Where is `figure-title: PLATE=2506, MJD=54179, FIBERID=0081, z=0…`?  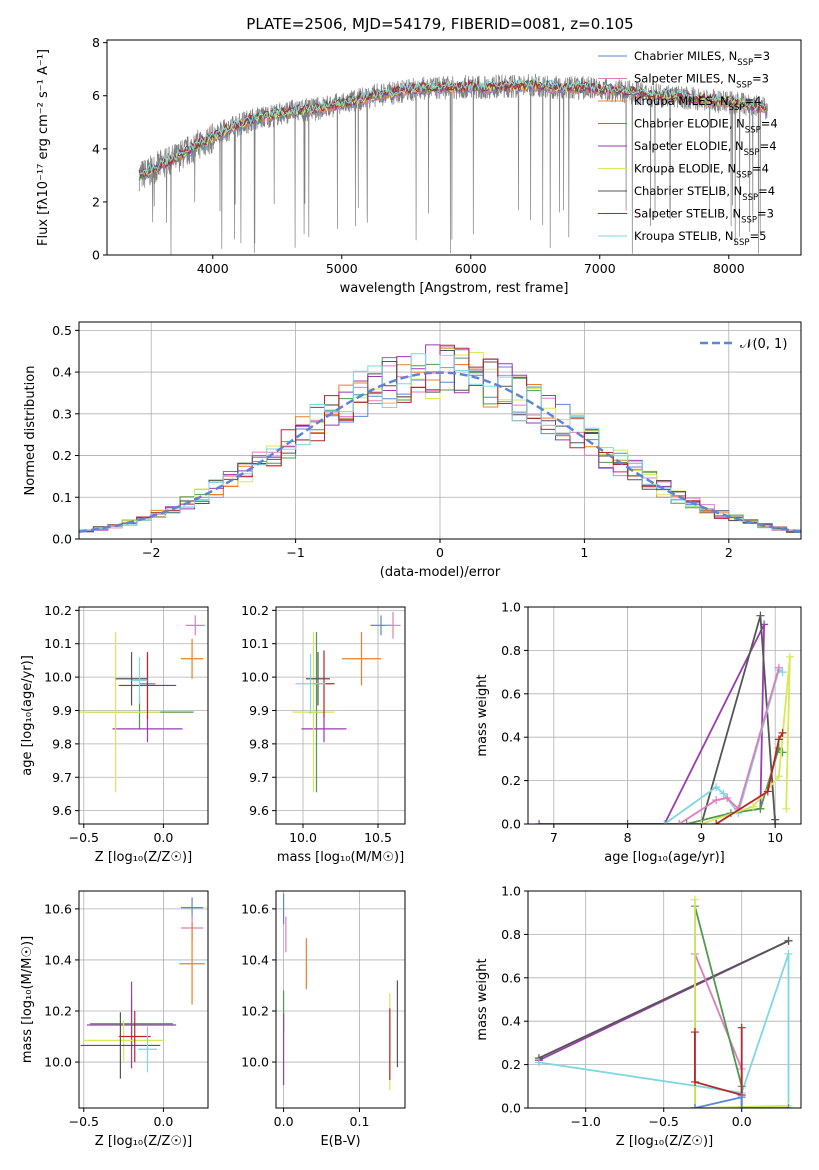 figure-title: PLATE=2506, MJD=54179, FIBERID=0081, z=0… is located at coordinates (439, 24).